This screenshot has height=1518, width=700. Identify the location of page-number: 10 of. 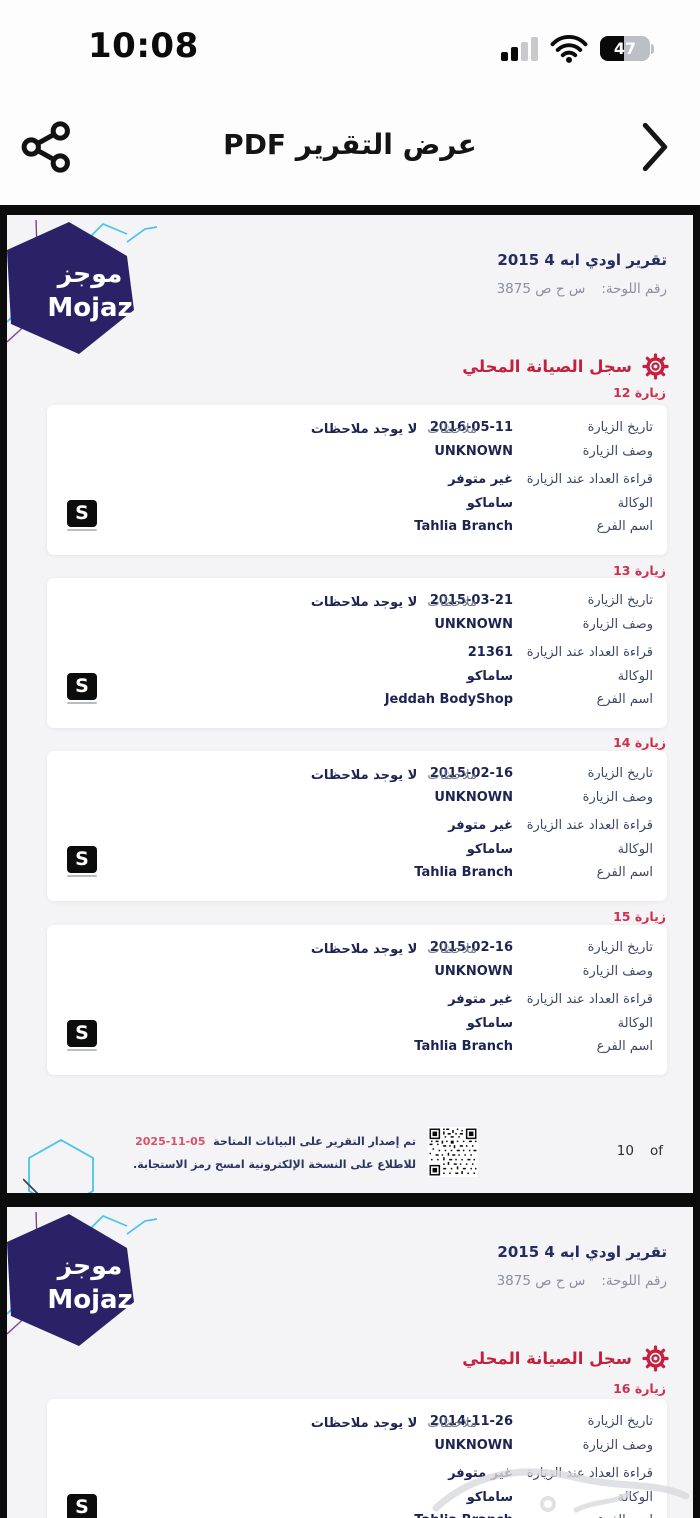
(640, 1151).